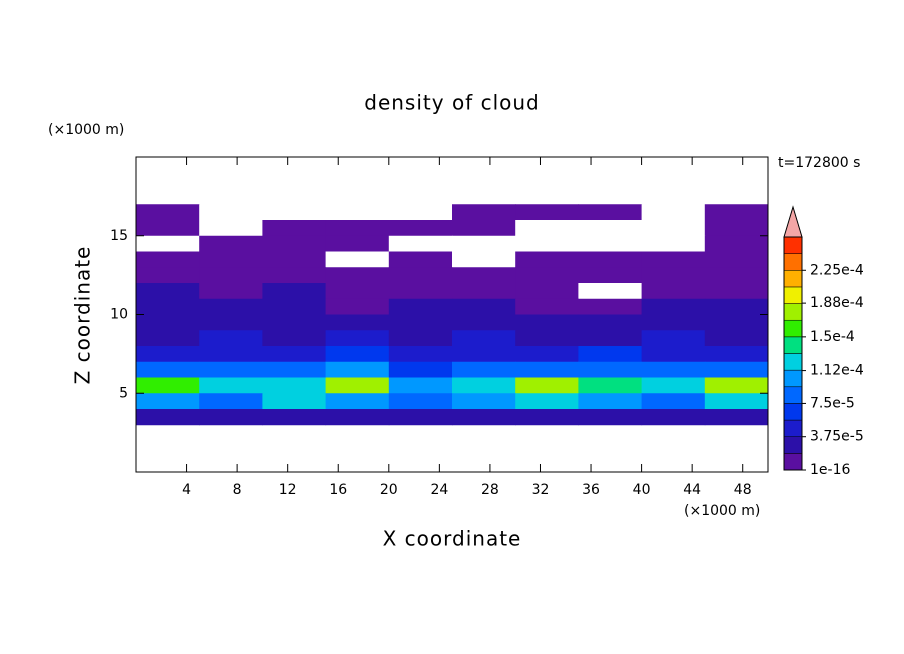 Image resolution: width=904 pixels, height=654 pixels. Describe the element at coordinates (692, 490) in the screenshot. I see `x-tick-label: 44` at that location.